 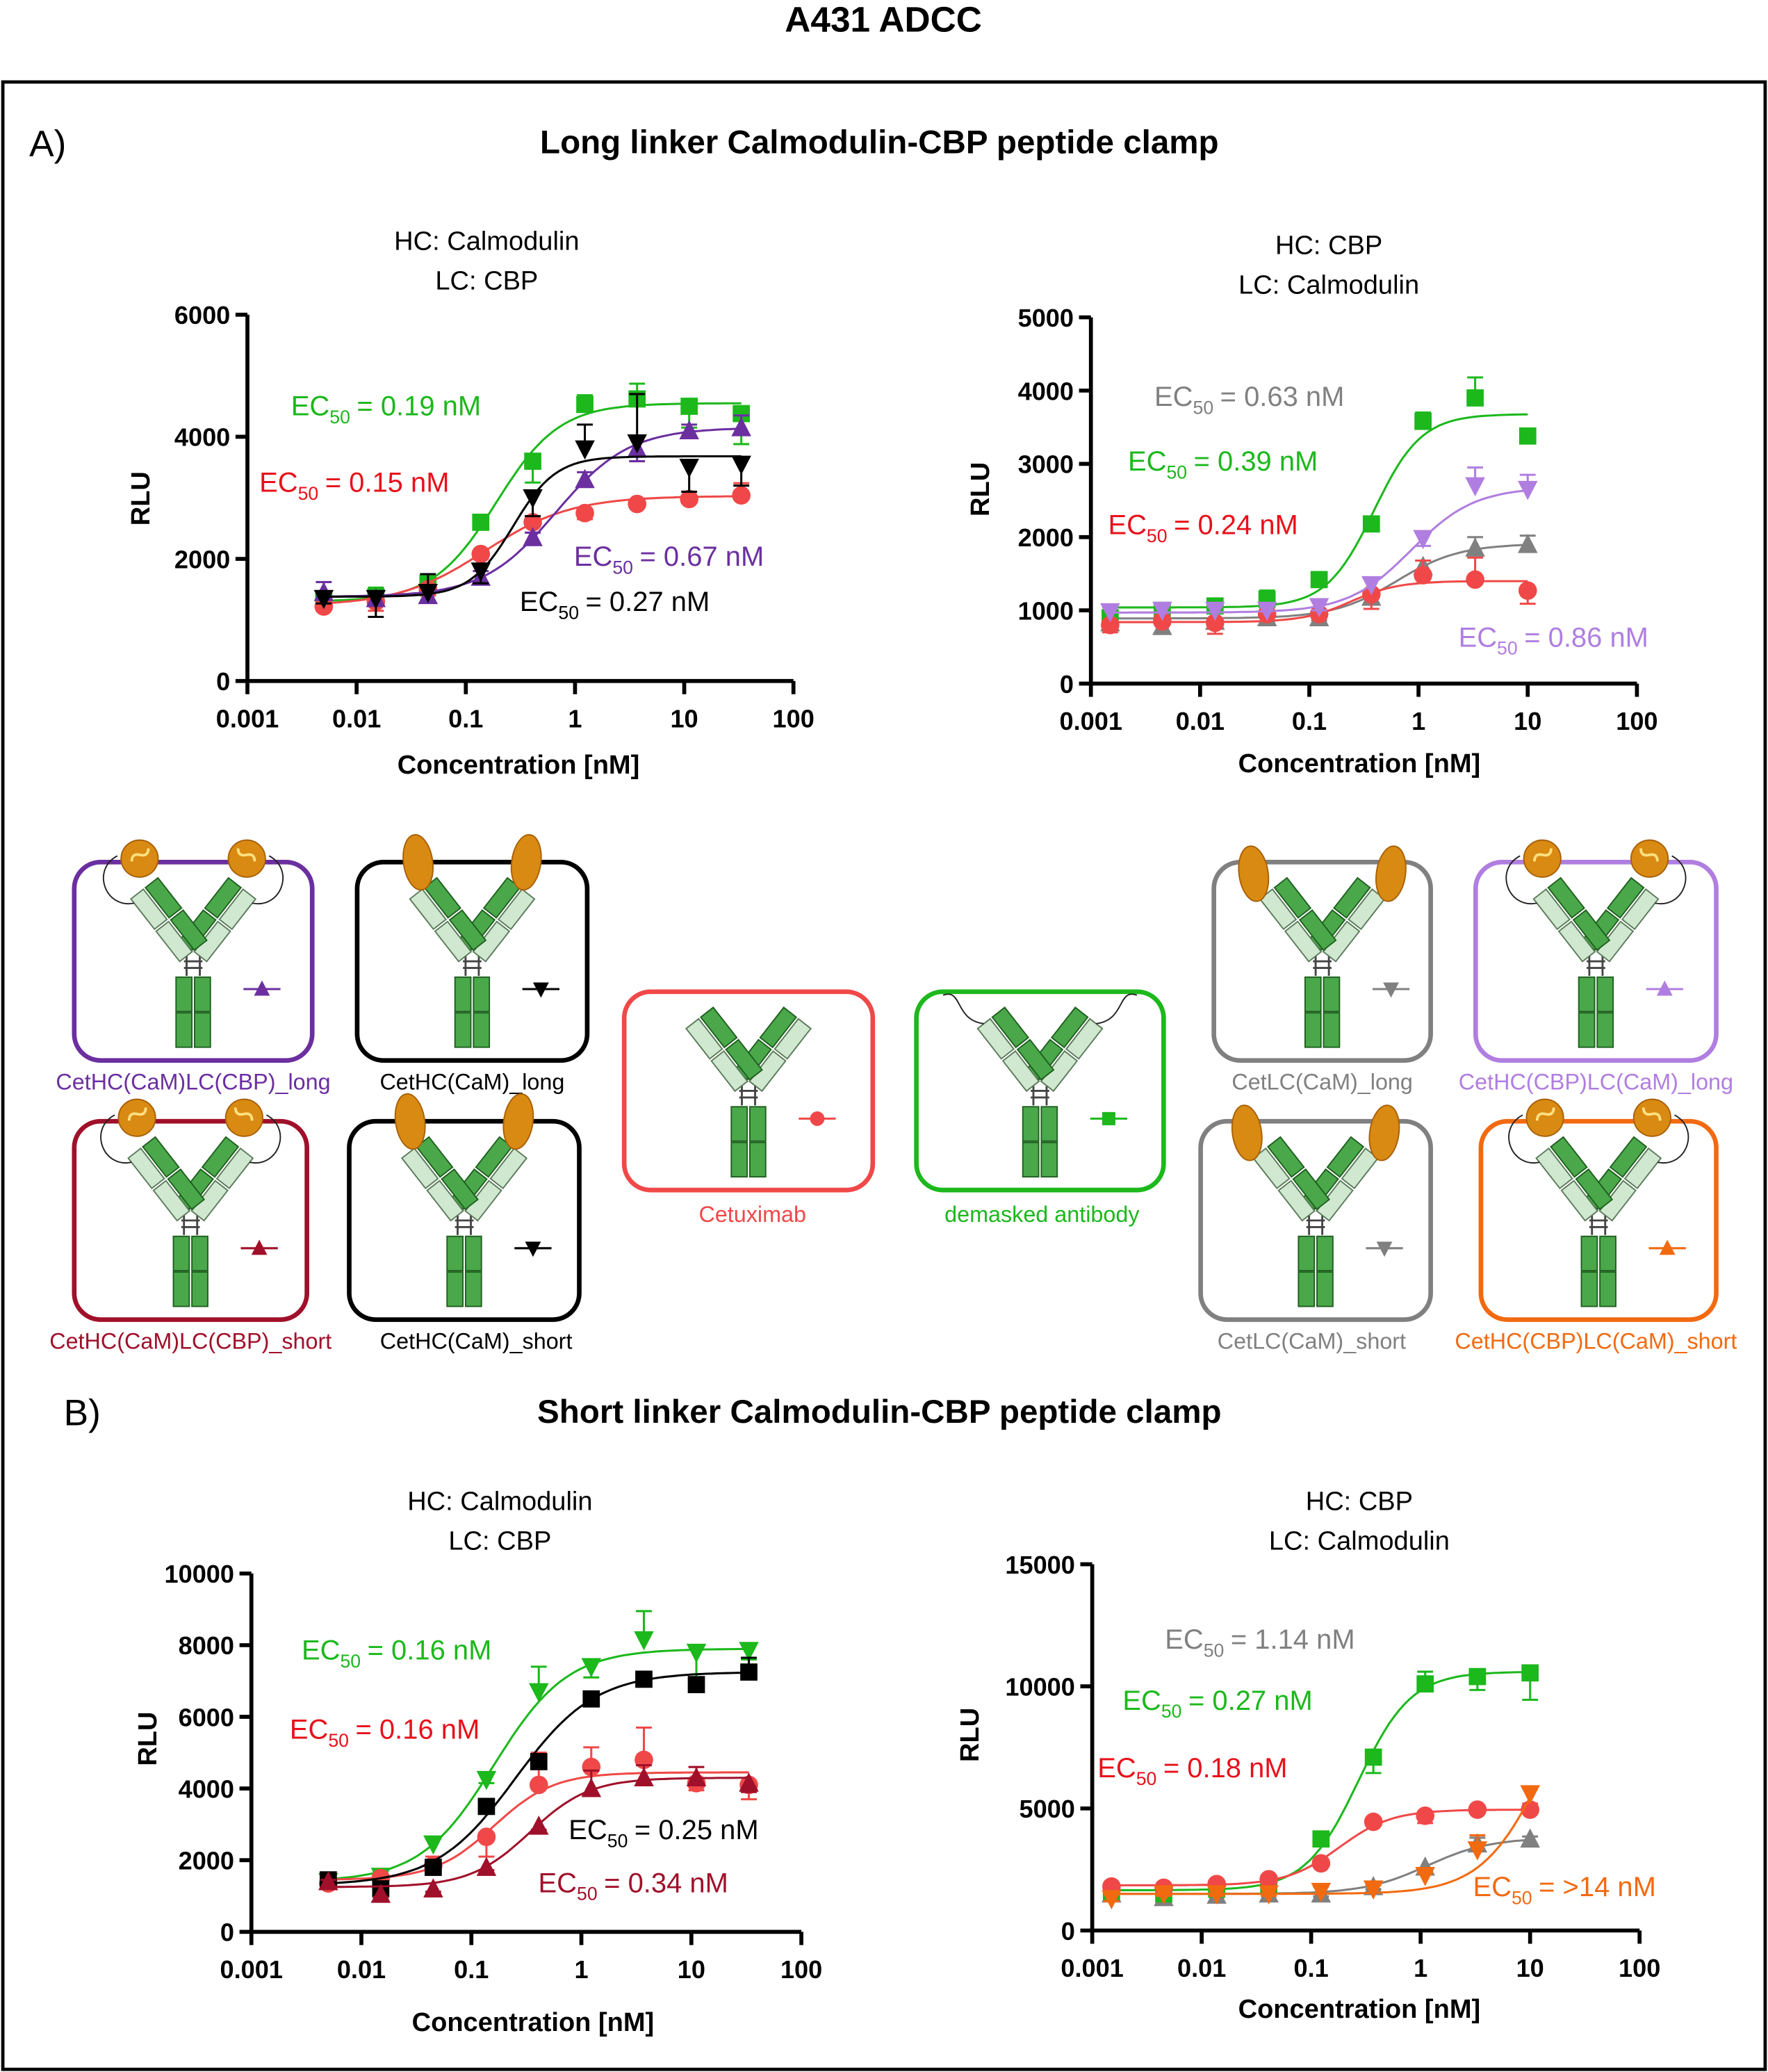 I want to click on x-tick-label: 0.1, so click(x=465, y=718).